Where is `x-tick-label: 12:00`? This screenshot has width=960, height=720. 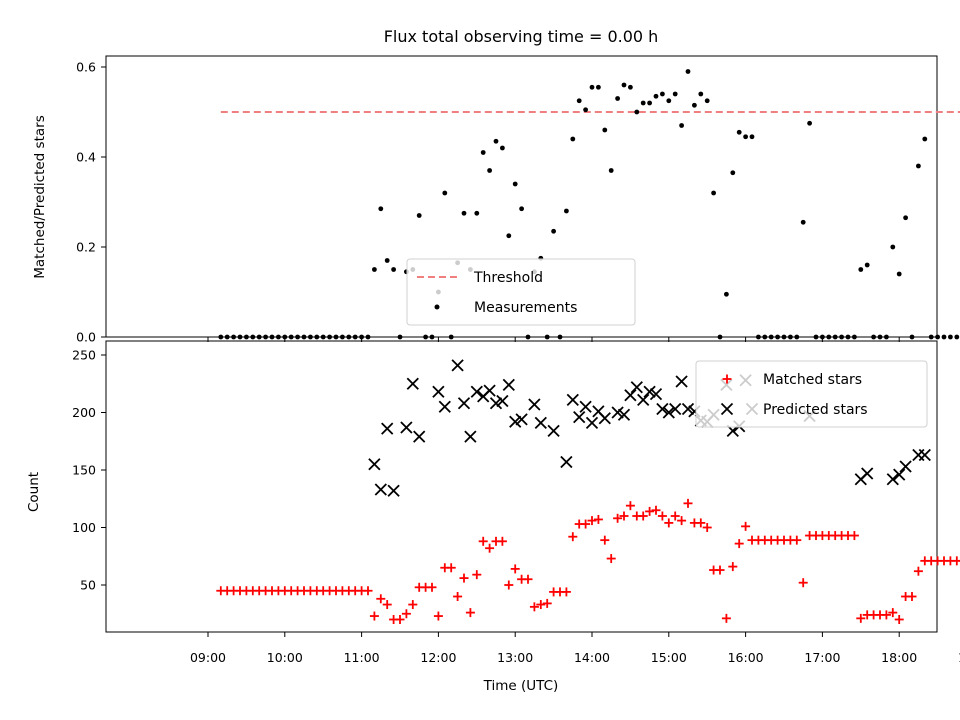
x-tick-label: 12:00 is located at coordinates (438, 657).